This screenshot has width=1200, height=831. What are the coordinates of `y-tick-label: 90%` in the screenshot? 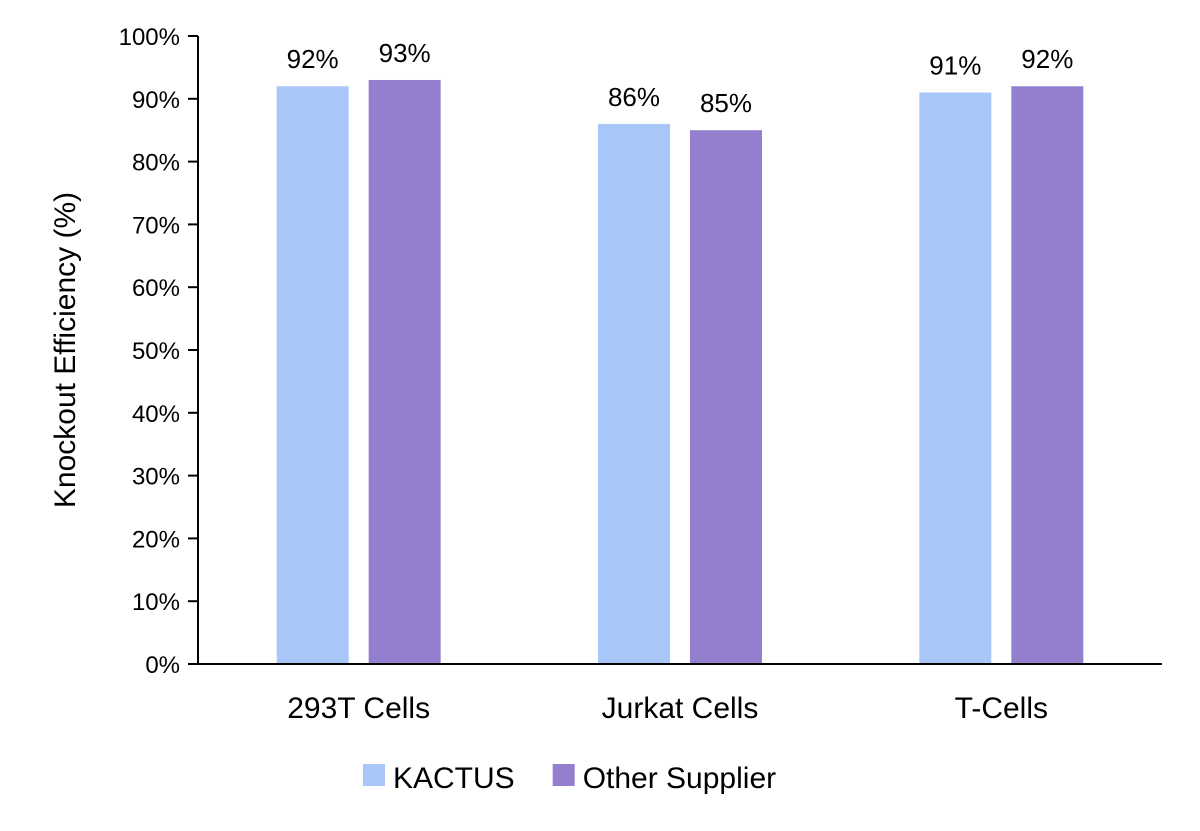 It's located at (156, 100).